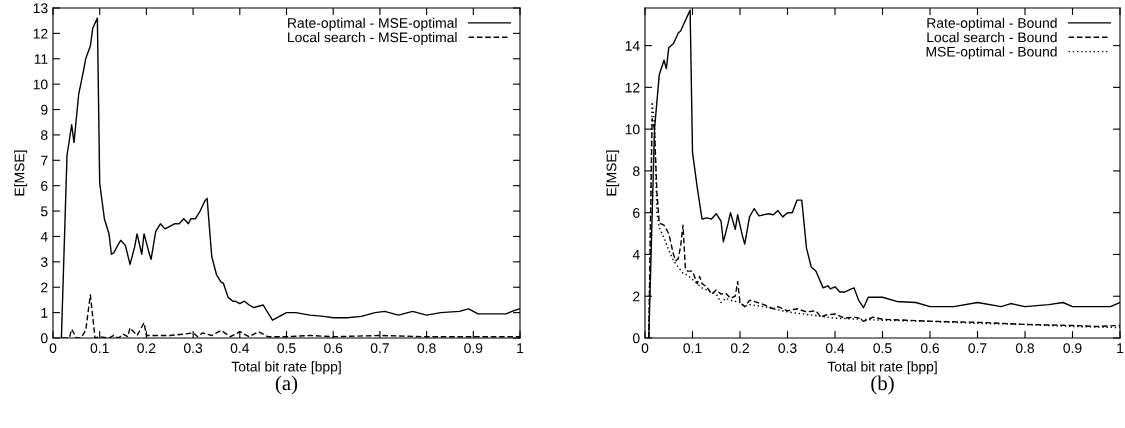  What do you see at coordinates (372, 39) in the screenshot?
I see `legend-label: Local search - MSE-optimal` at bounding box center [372, 39].